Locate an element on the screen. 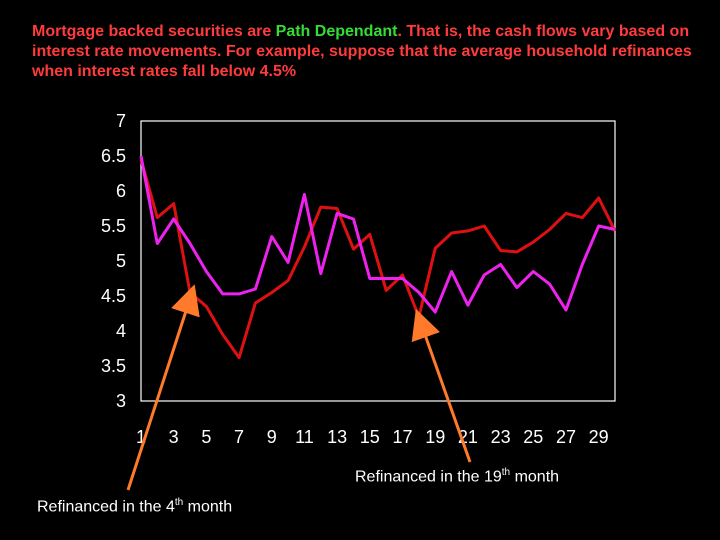  annotation-19-suffix: month is located at coordinates (535, 477).